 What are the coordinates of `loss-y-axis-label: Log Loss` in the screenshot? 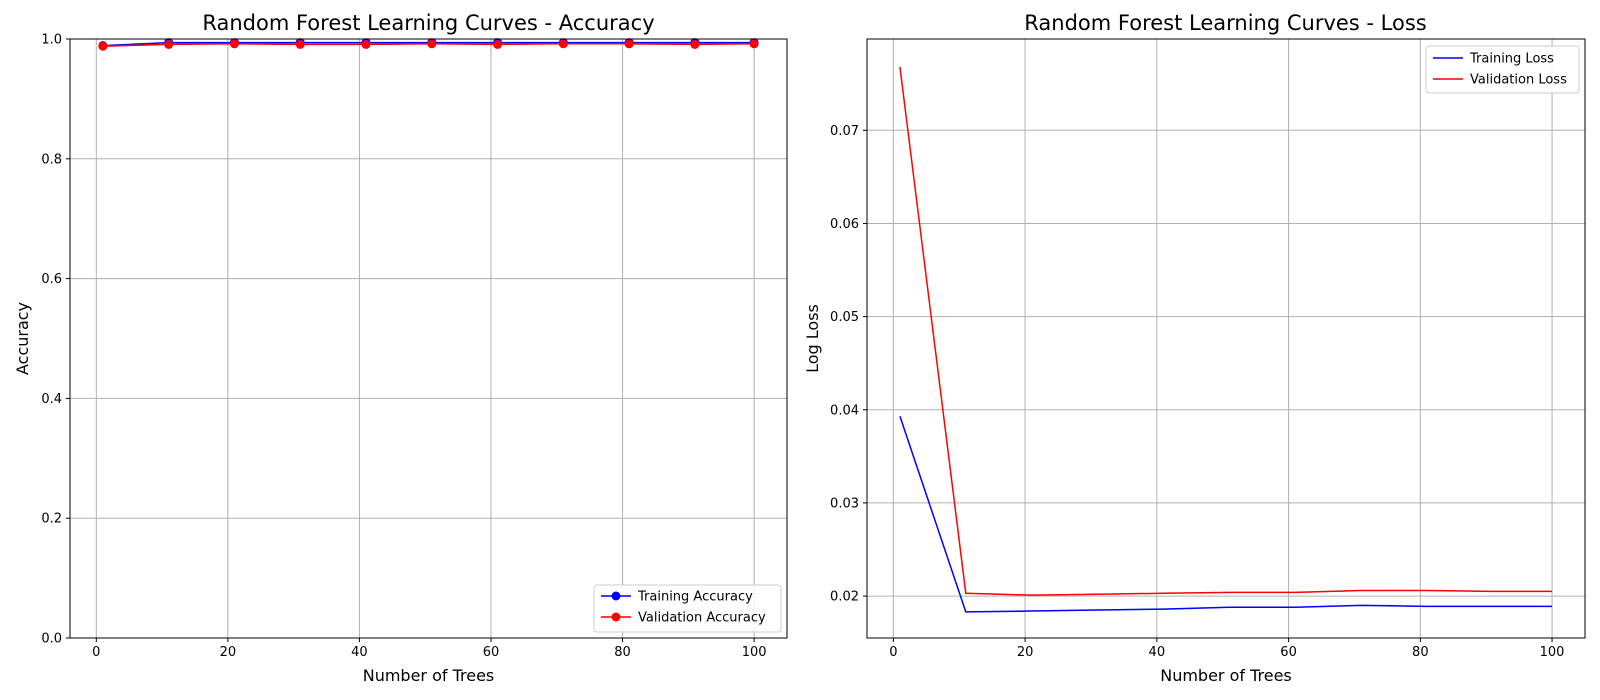 It's located at (812, 338).